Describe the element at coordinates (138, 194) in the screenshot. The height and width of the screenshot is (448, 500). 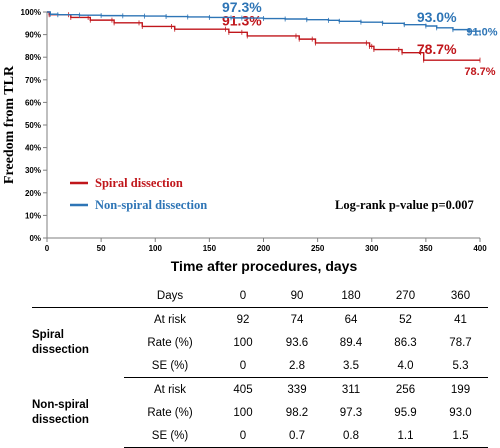
I see `legend: Spiral dissection Non-spiral dissection` at that location.